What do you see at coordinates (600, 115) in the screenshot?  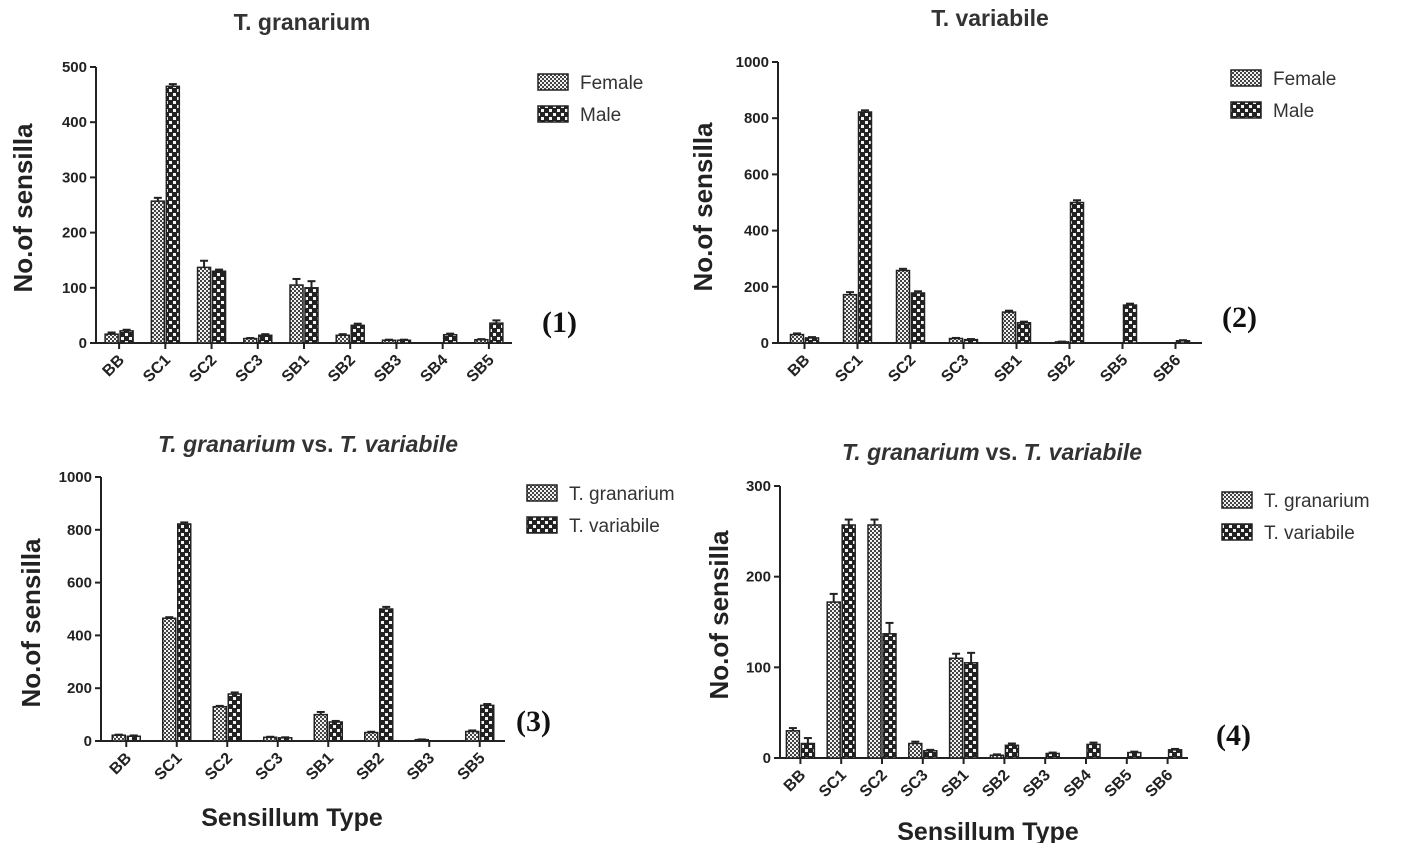 I see `legend-label: Male` at bounding box center [600, 115].